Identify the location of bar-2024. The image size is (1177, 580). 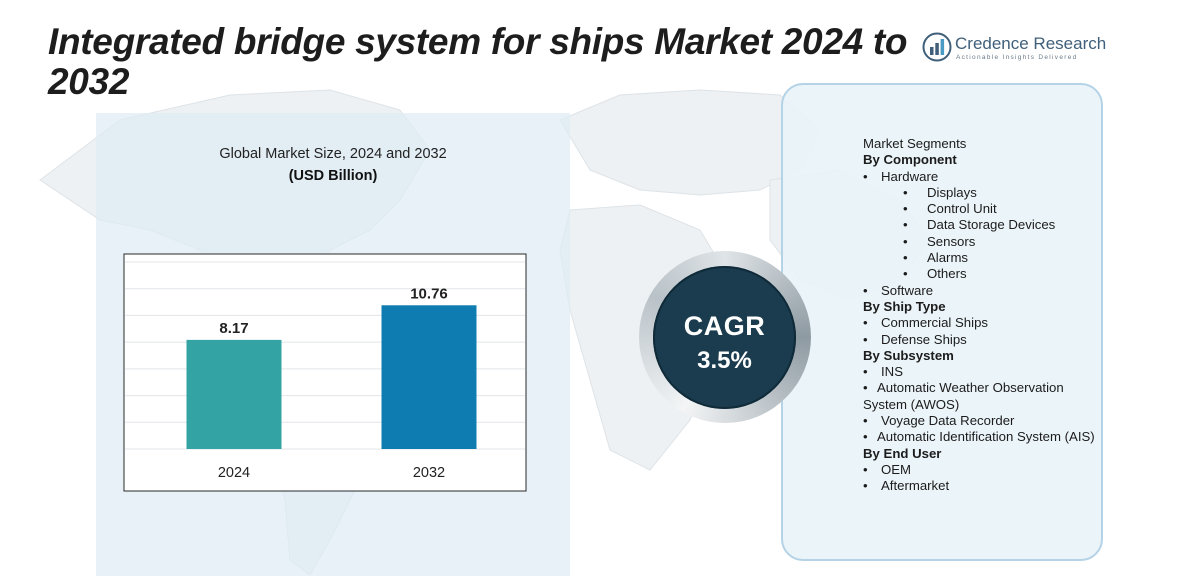
(234, 394).